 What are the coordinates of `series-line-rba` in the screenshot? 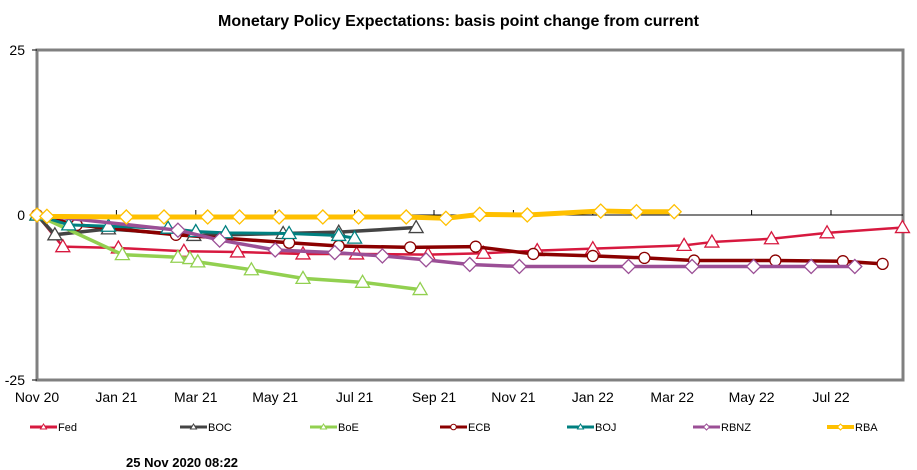 It's located at (355, 214).